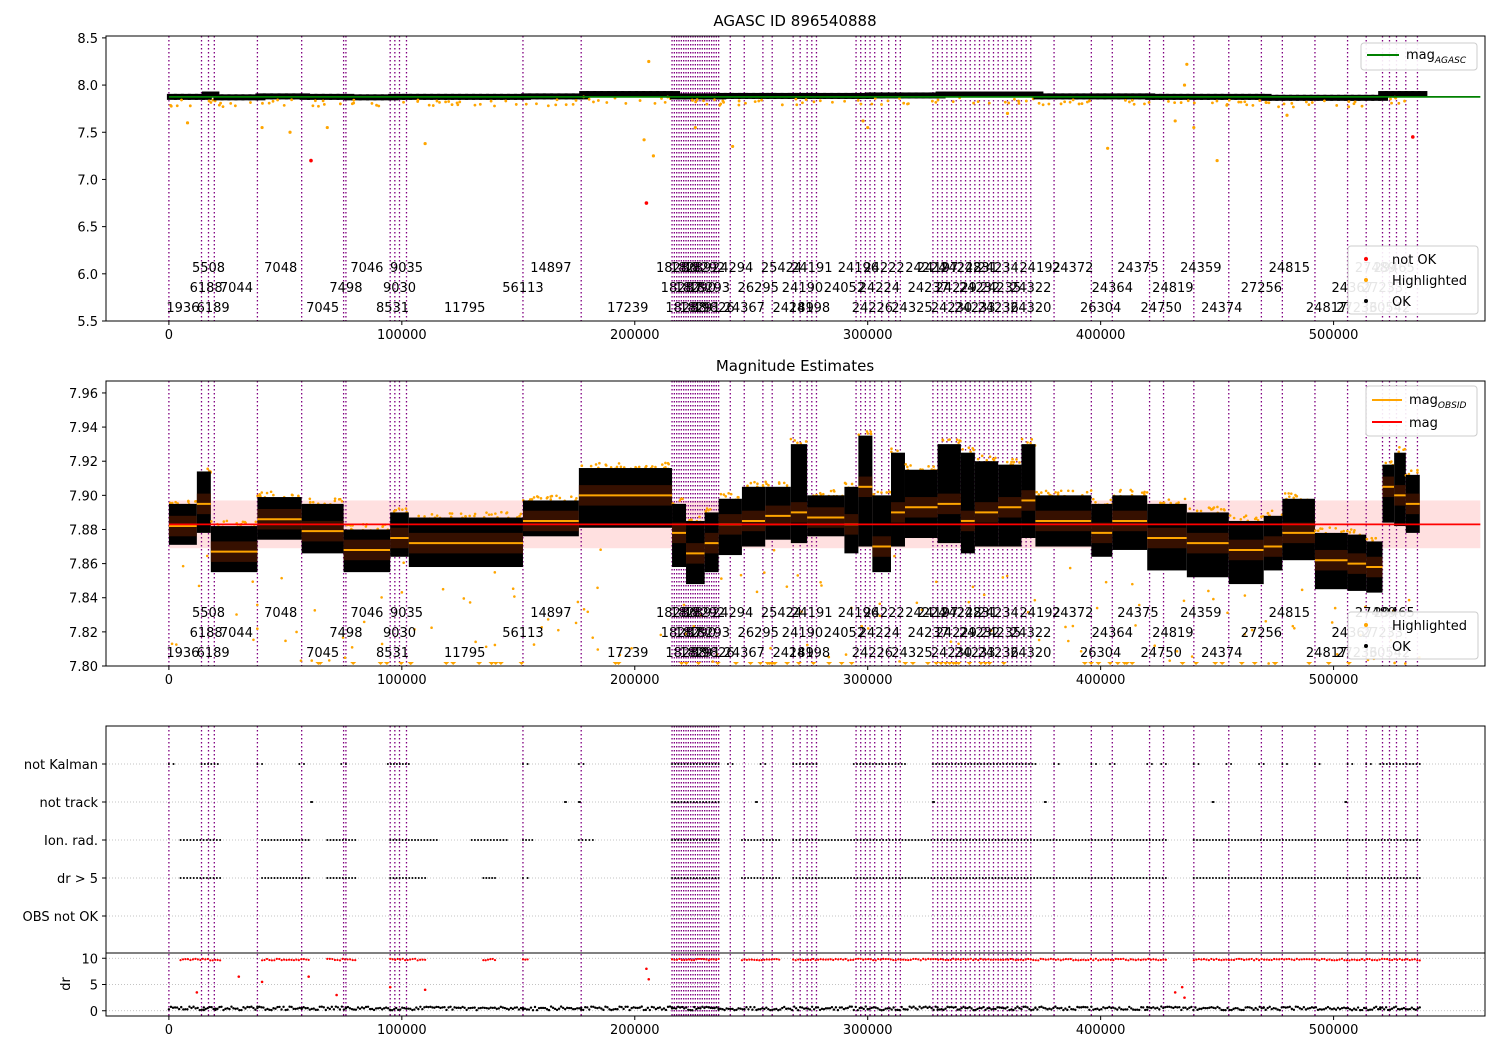  What do you see at coordinates (792, 308) in the screenshot?
I see `obsid-label: 24189` at bounding box center [792, 308].